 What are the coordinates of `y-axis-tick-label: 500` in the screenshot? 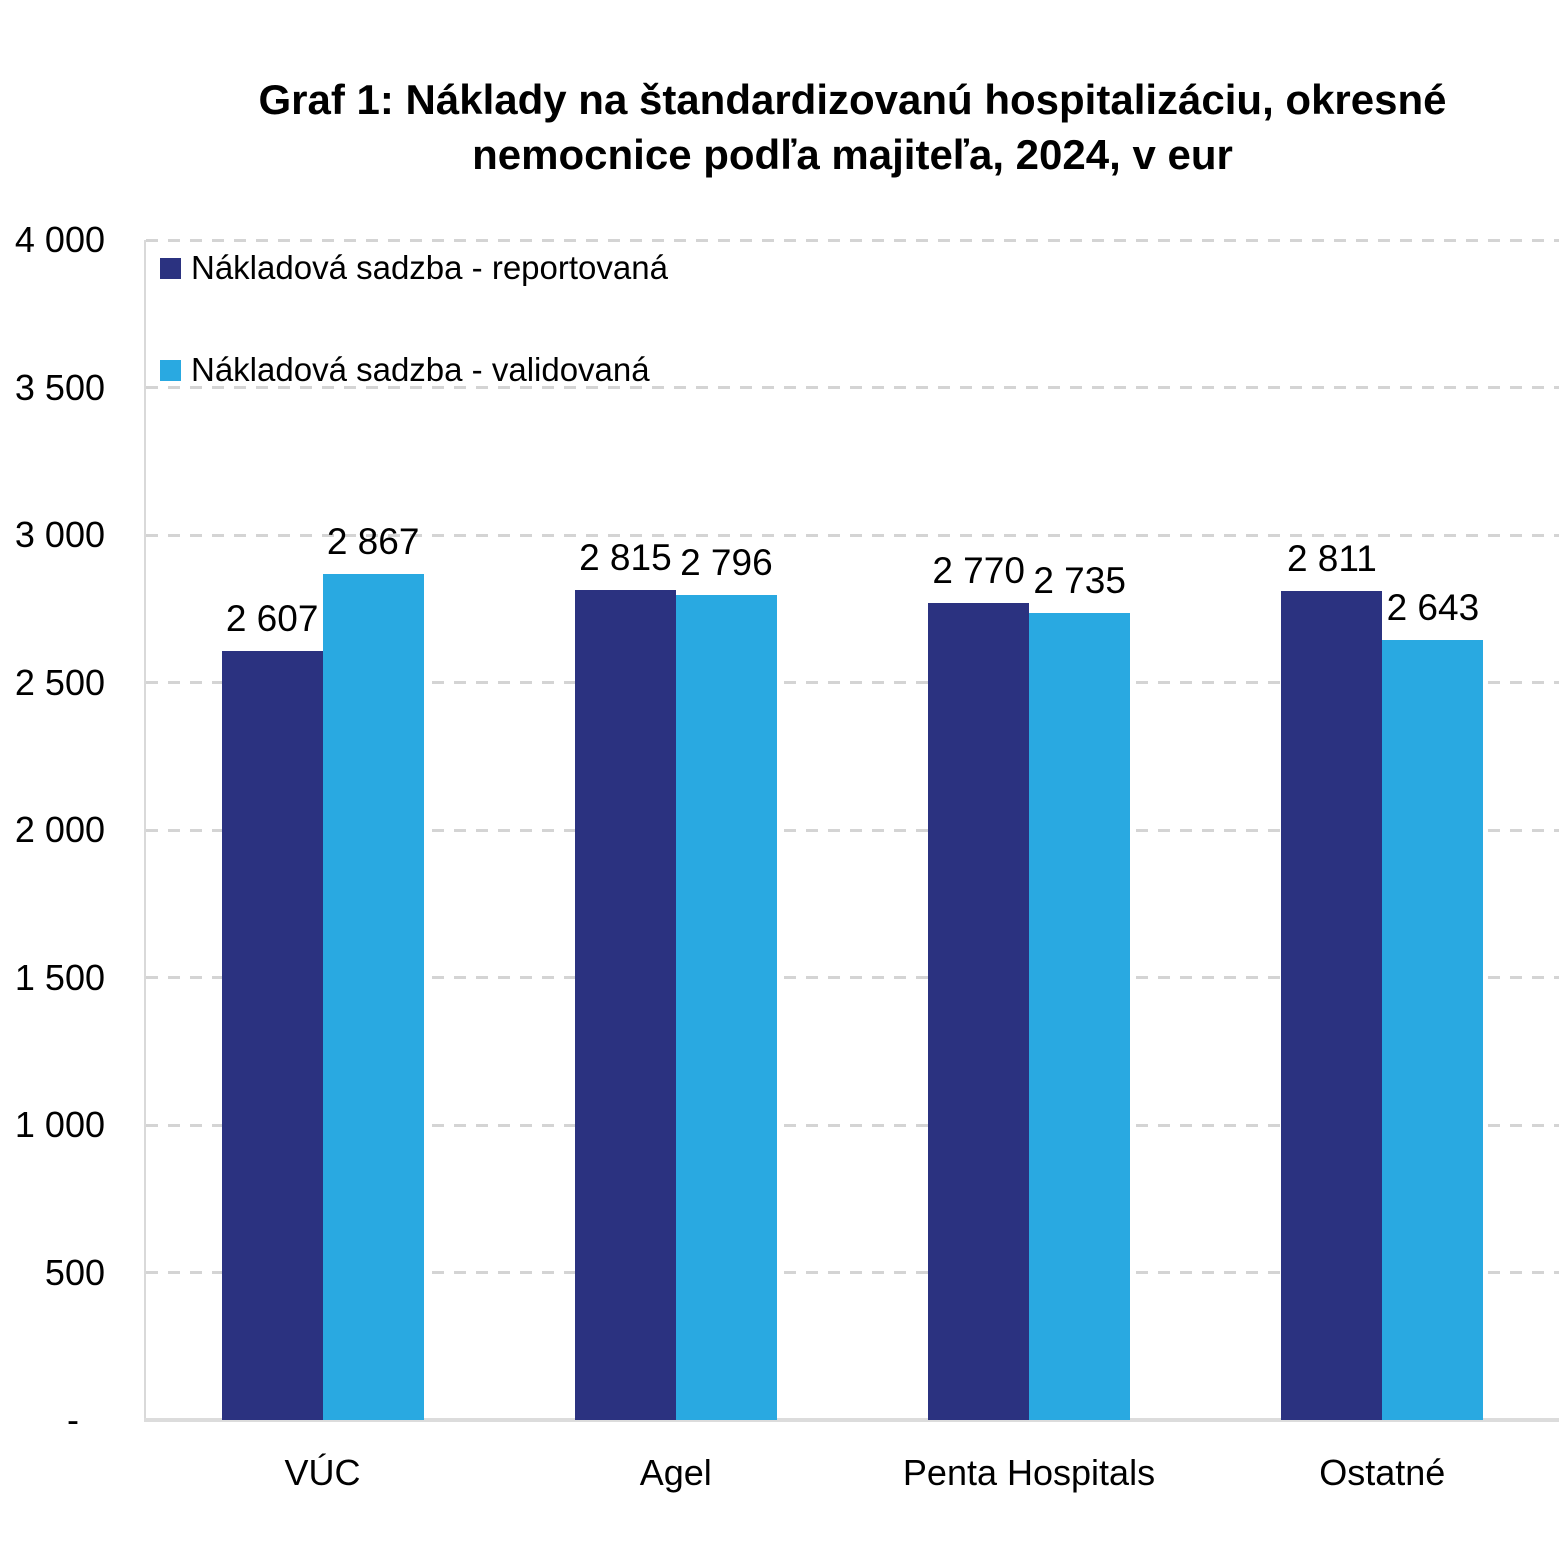 It's located at (74, 1272).